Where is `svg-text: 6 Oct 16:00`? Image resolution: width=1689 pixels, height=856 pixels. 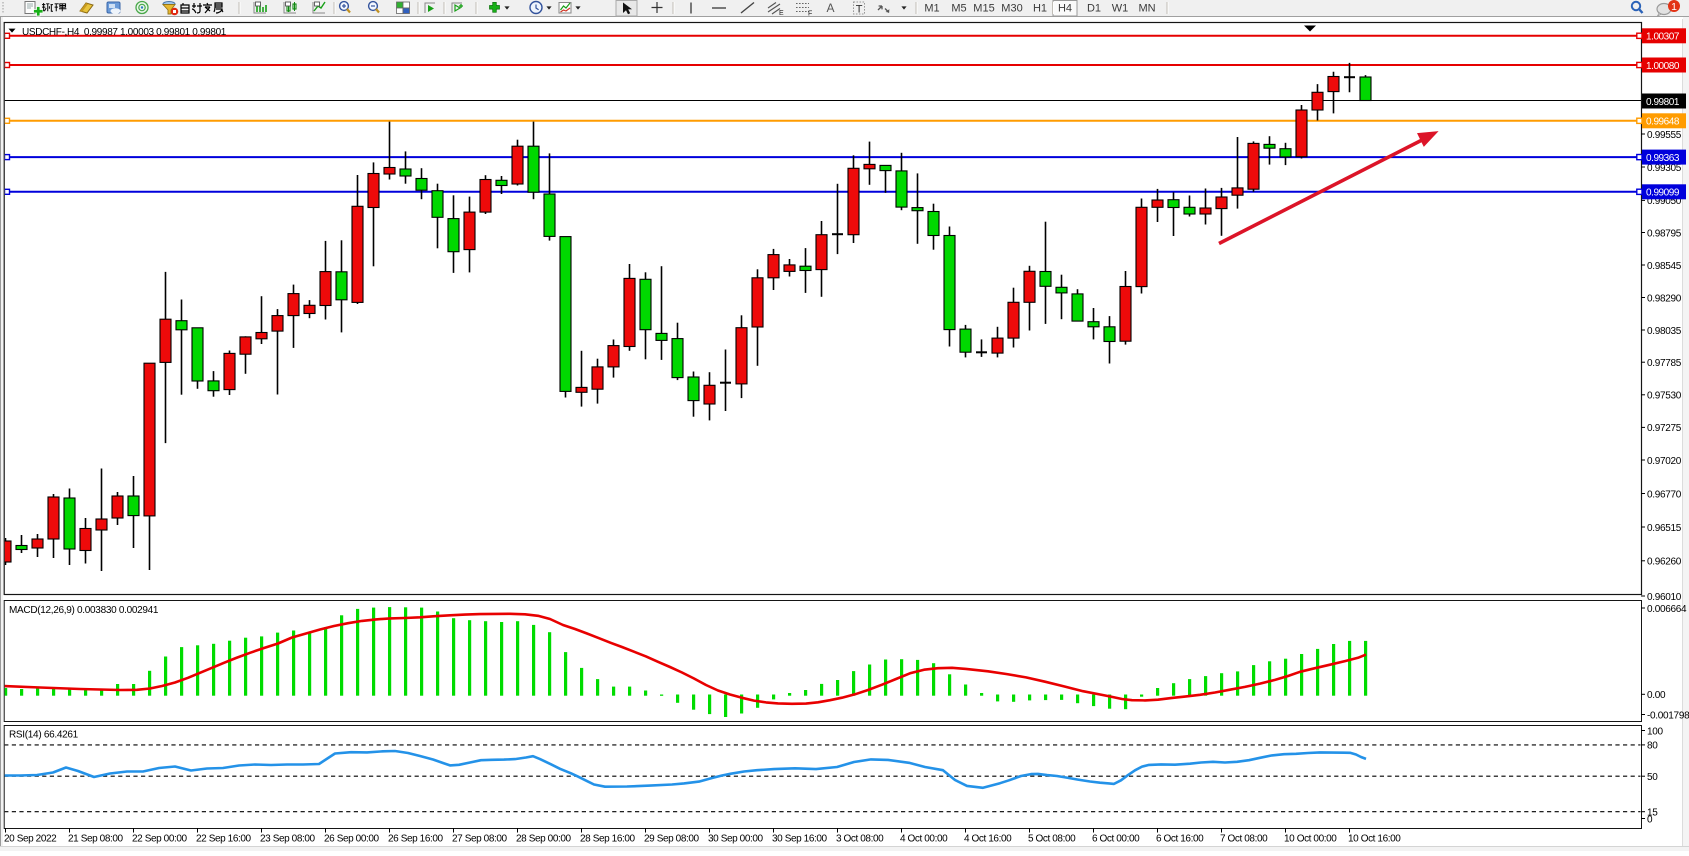
svg-text: 6 Oct 16:00 is located at coordinates (1180, 839).